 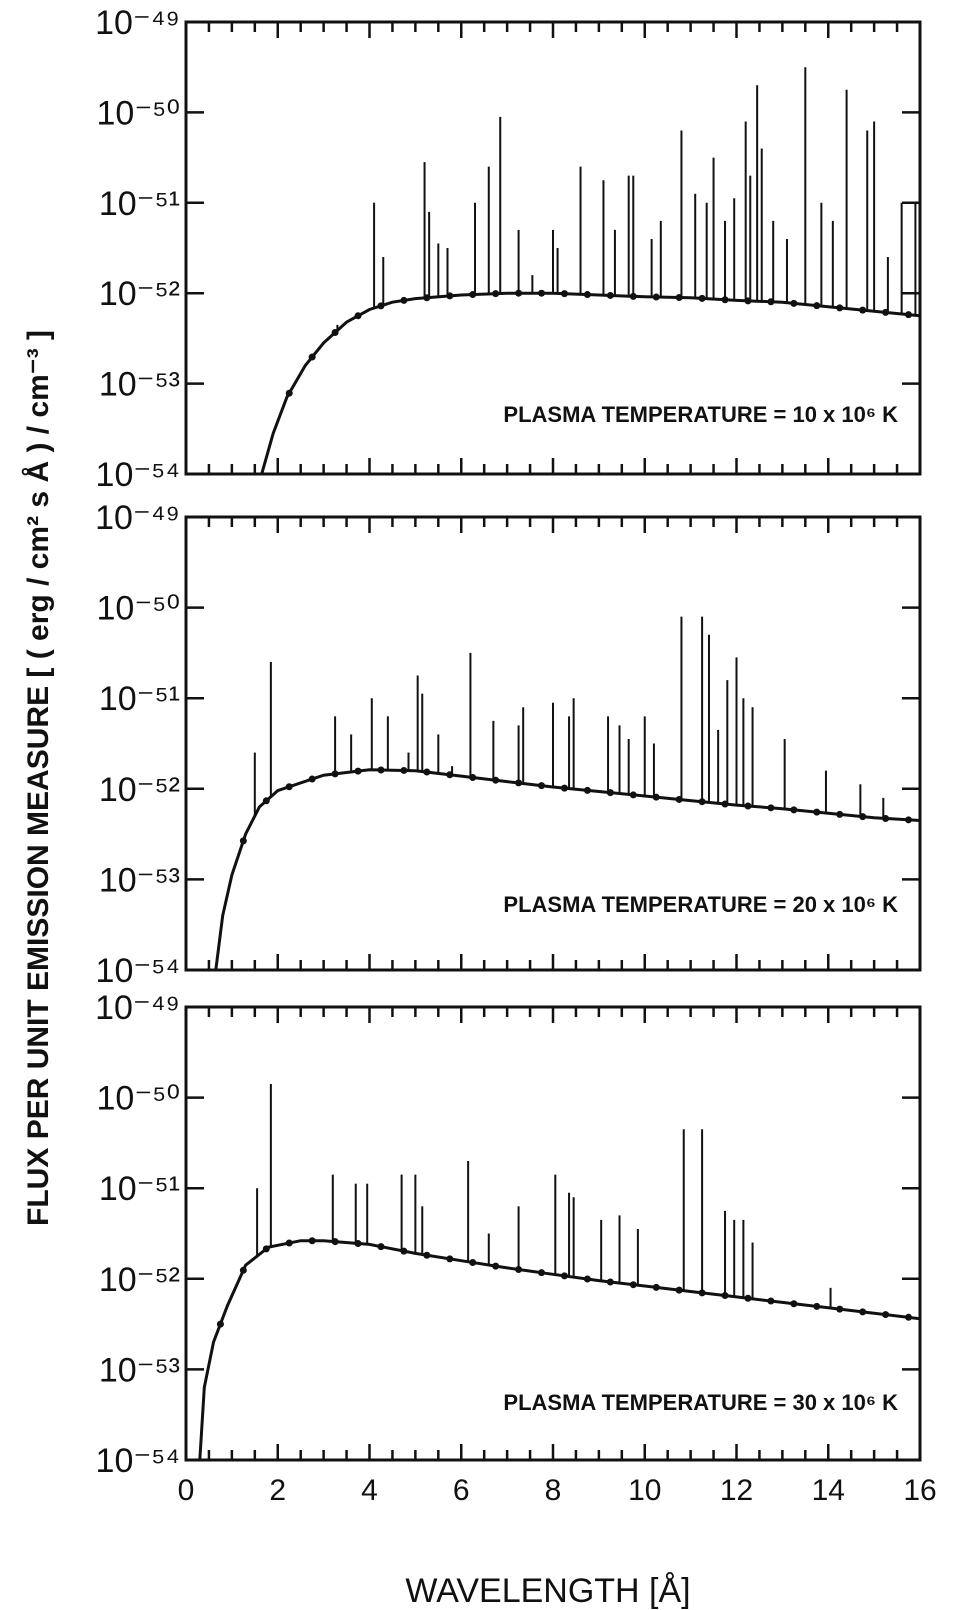 I want to click on x-tick-label: 6, so click(x=461, y=1490).